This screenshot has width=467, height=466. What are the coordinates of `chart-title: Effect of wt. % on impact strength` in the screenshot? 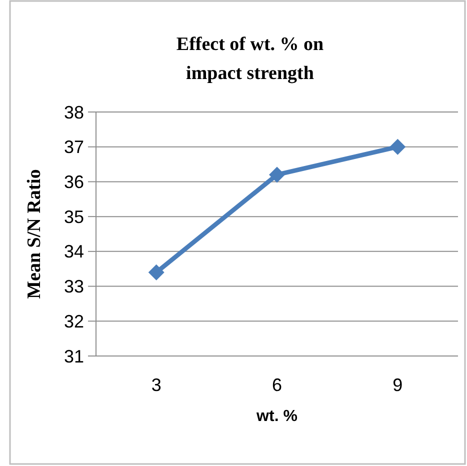 It's located at (250, 59).